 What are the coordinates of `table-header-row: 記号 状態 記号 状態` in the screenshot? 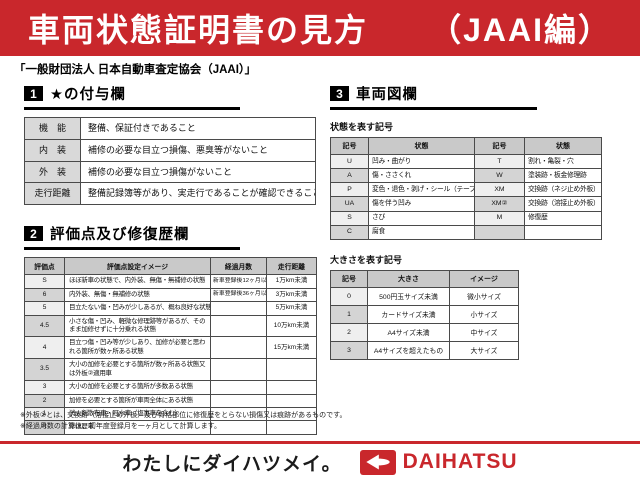 It's located at (466, 146).